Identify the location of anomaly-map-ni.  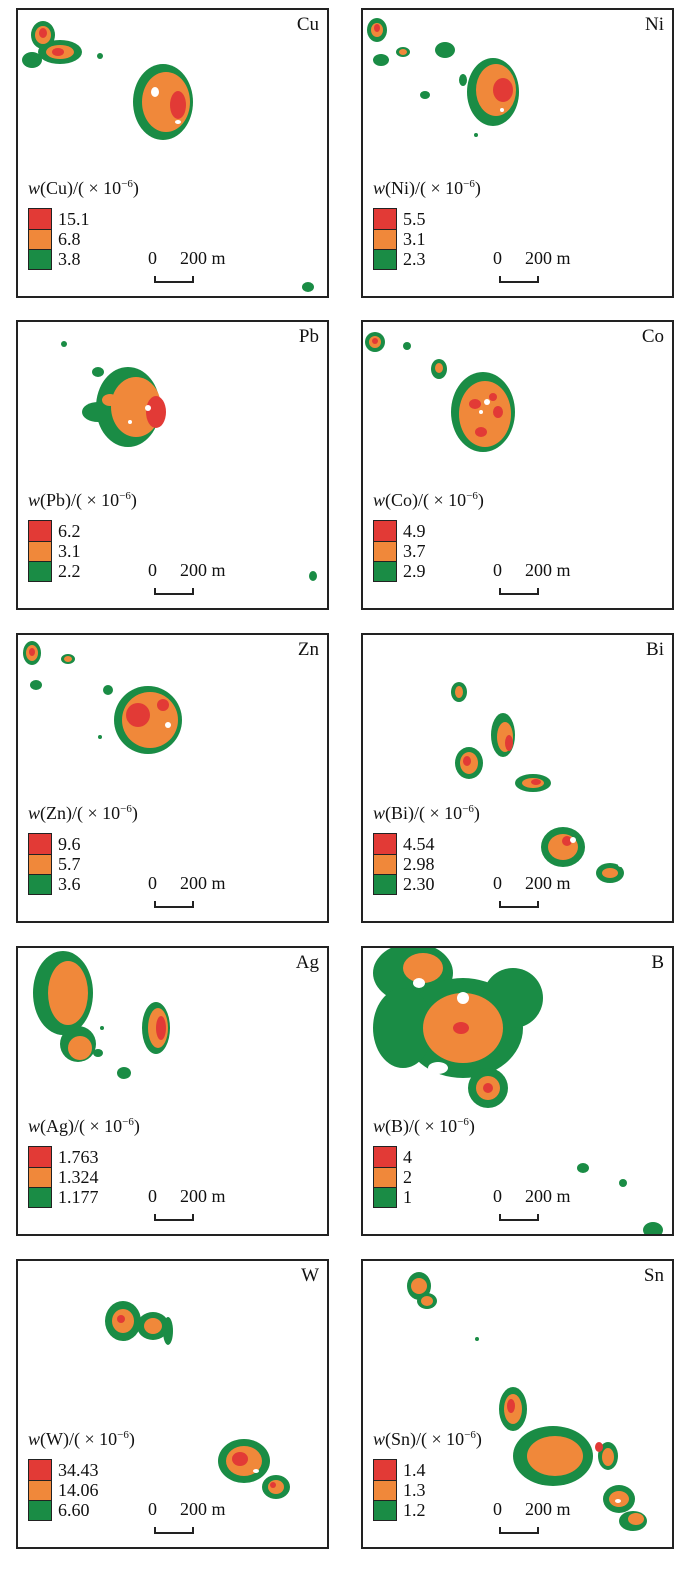
(443, 77).